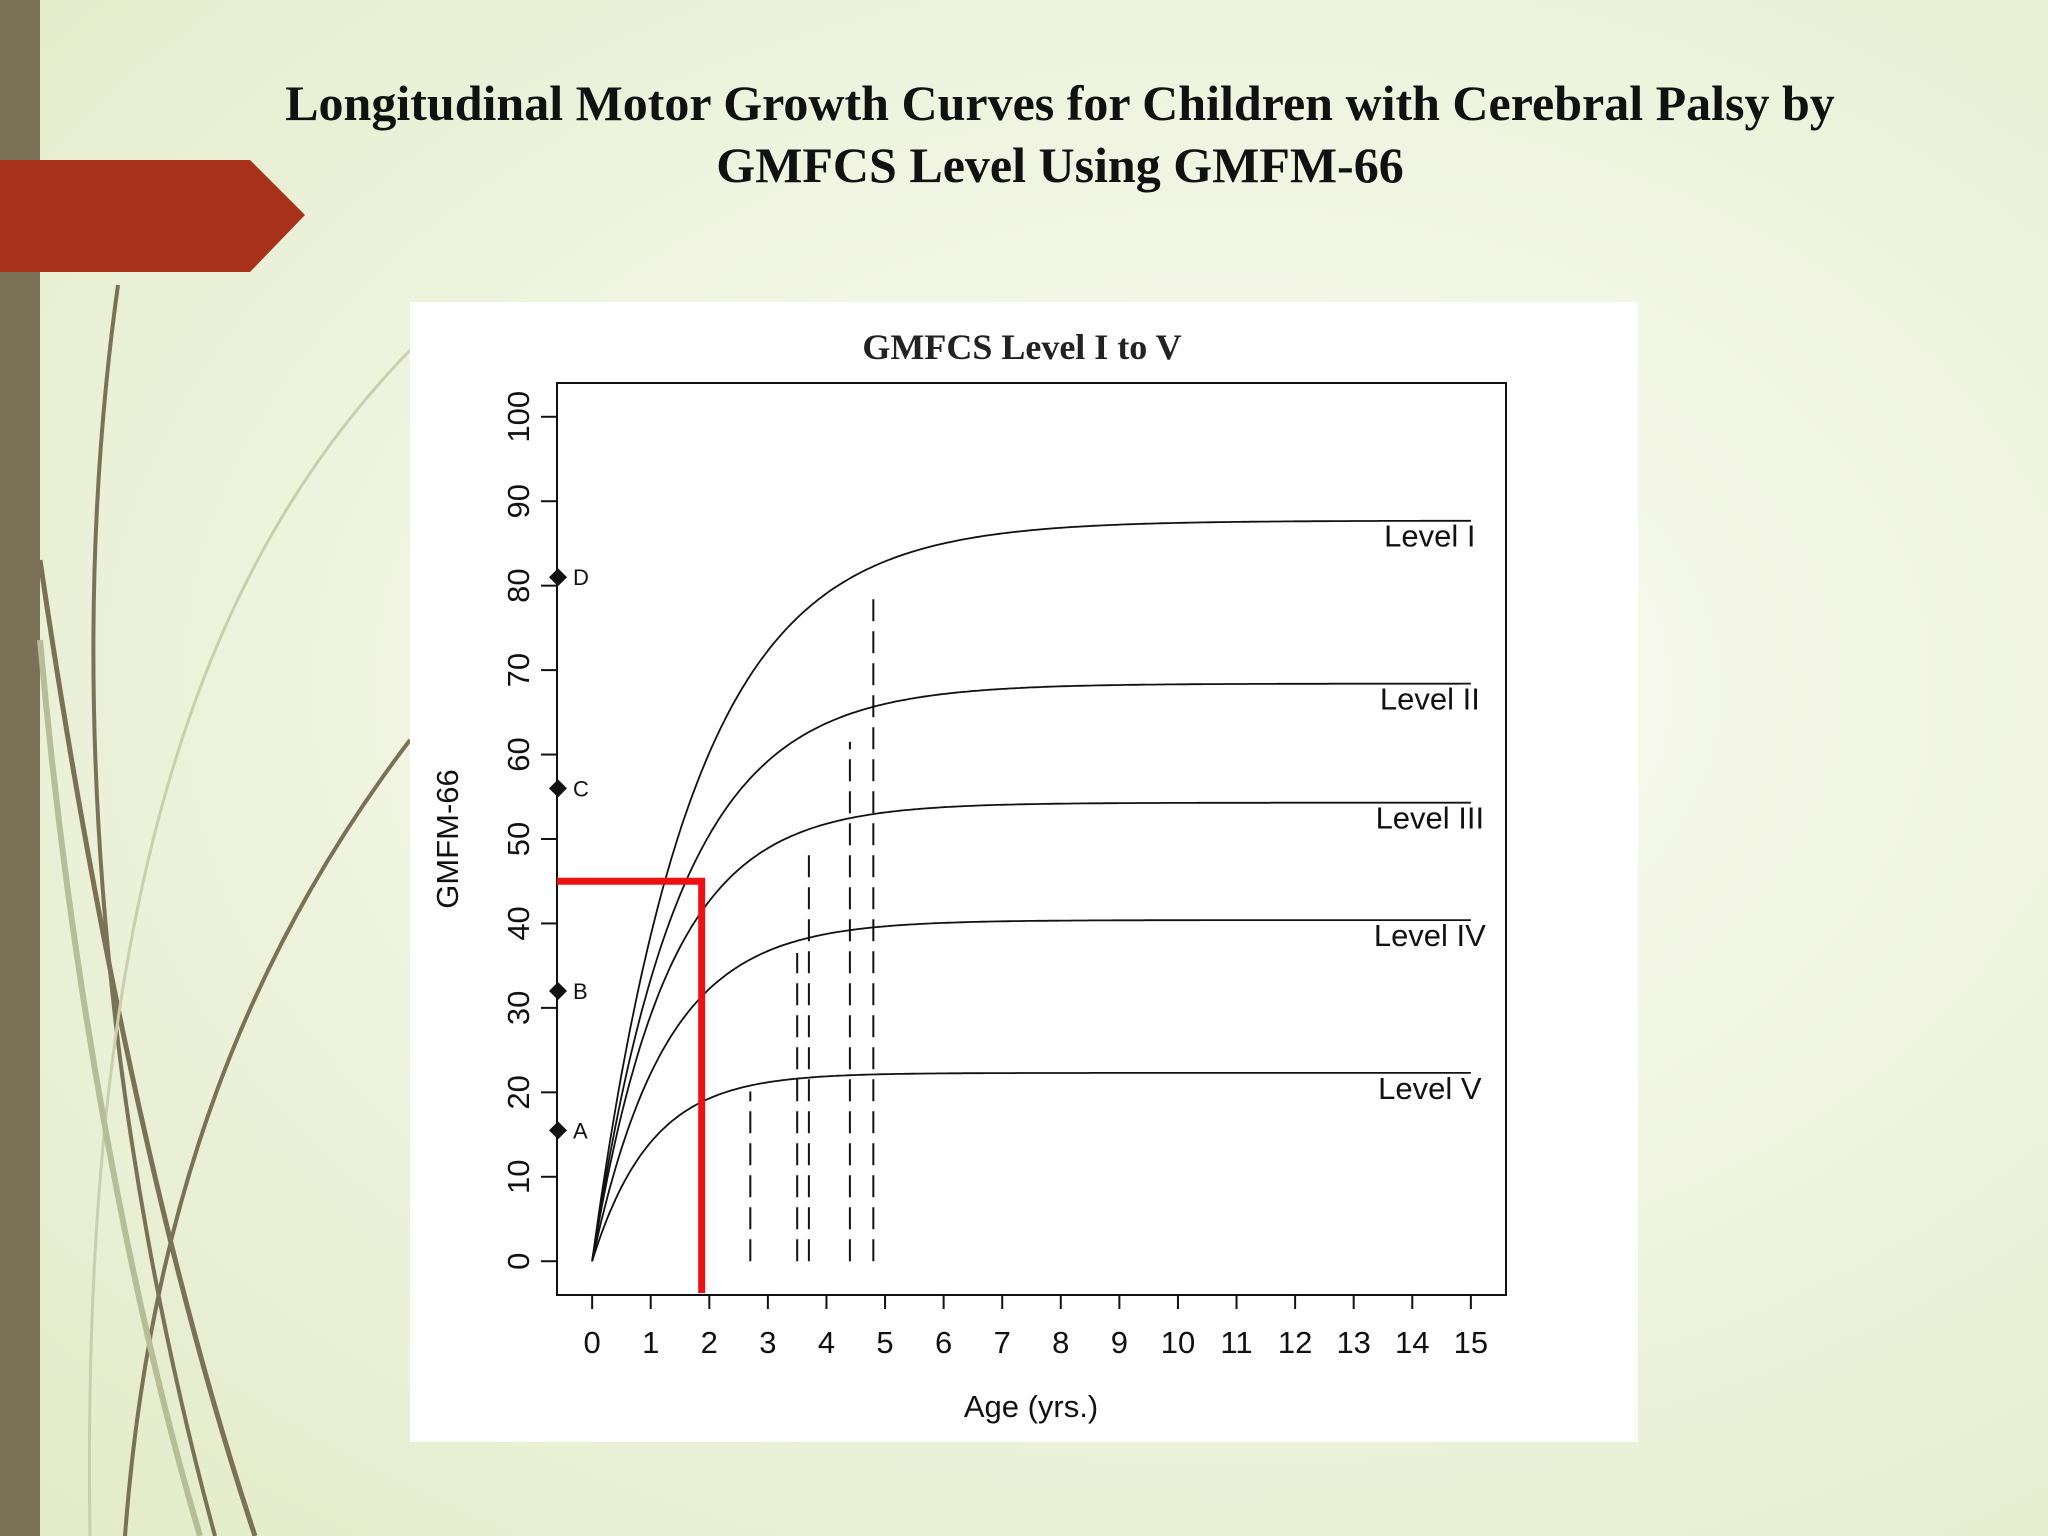 The image size is (2048, 1536). Describe the element at coordinates (518, 839) in the screenshot. I see `y-tick-label: 50` at that location.